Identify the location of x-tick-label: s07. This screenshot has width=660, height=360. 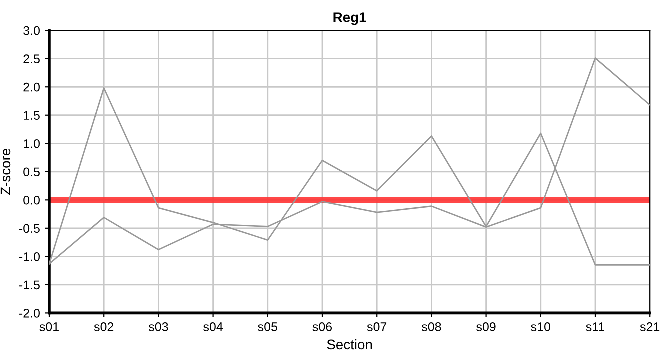
(377, 327).